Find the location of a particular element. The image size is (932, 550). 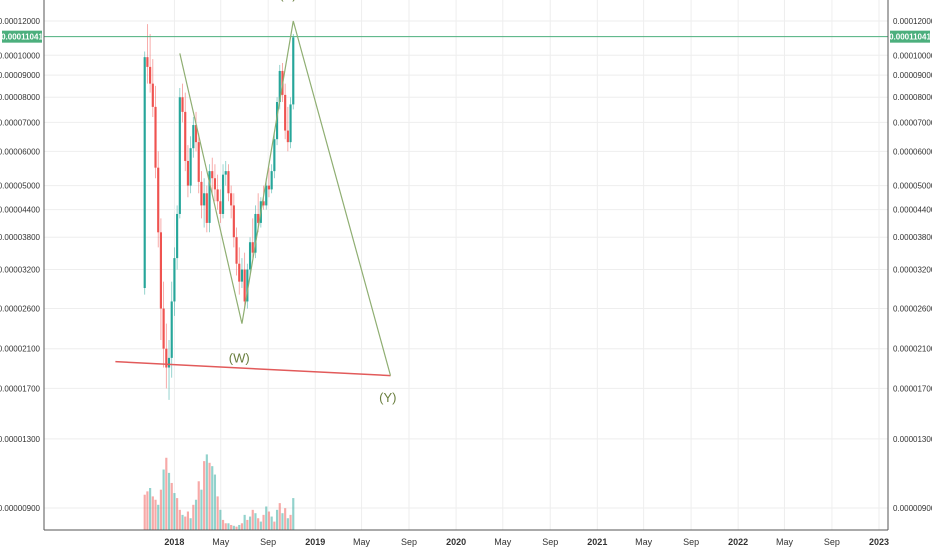

y-tick-label-right: 0.00004400 is located at coordinates (912, 210).